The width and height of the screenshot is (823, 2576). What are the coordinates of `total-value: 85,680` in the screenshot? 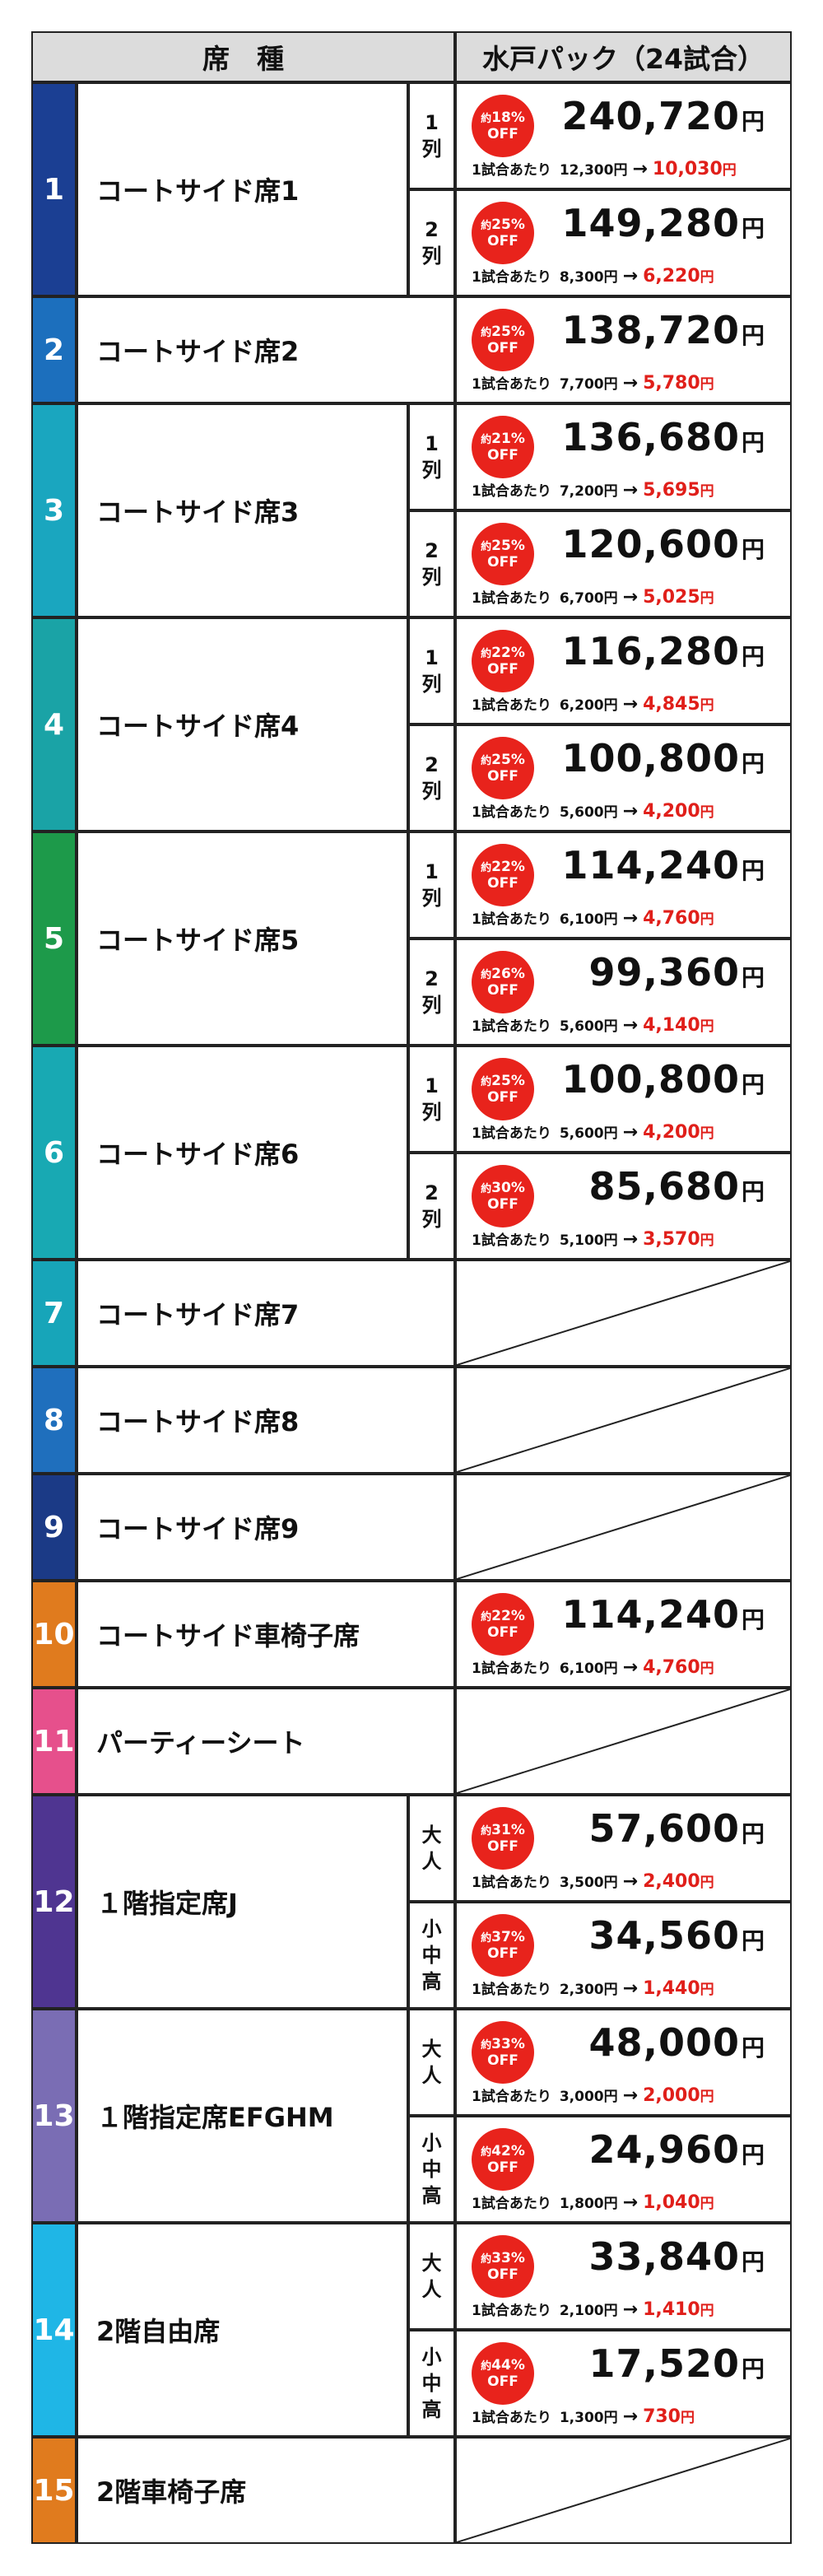 It's located at (664, 1186).